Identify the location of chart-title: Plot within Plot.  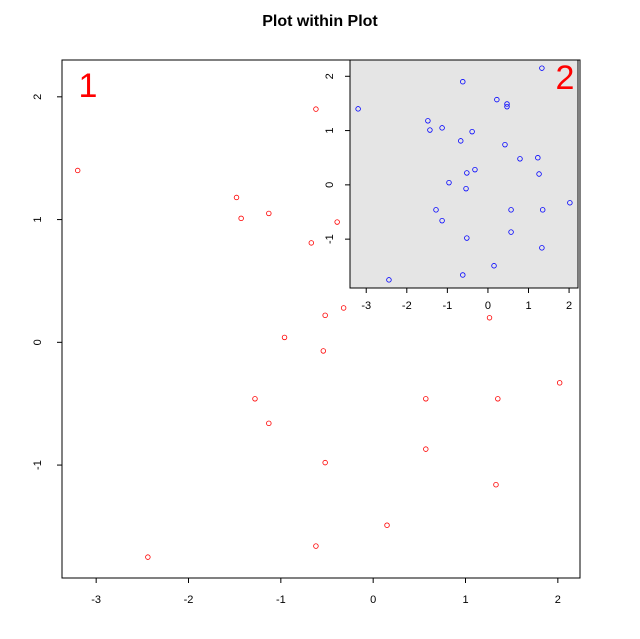
(320, 21).